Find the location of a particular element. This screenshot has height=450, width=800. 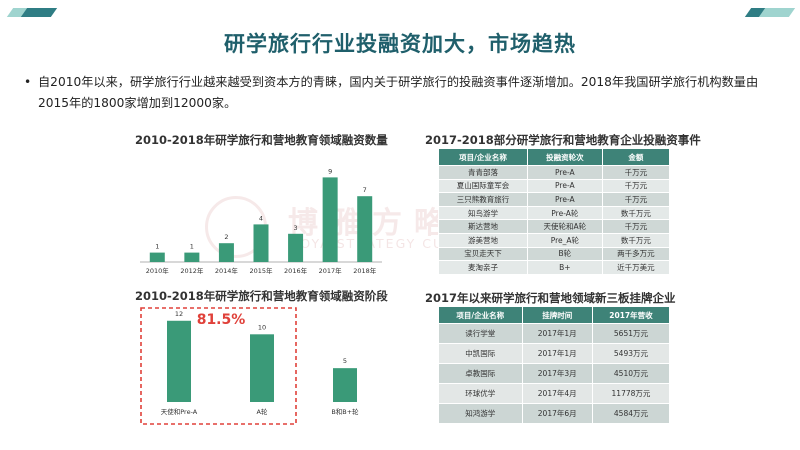

table-cell: 游美营地 is located at coordinates (483, 240).